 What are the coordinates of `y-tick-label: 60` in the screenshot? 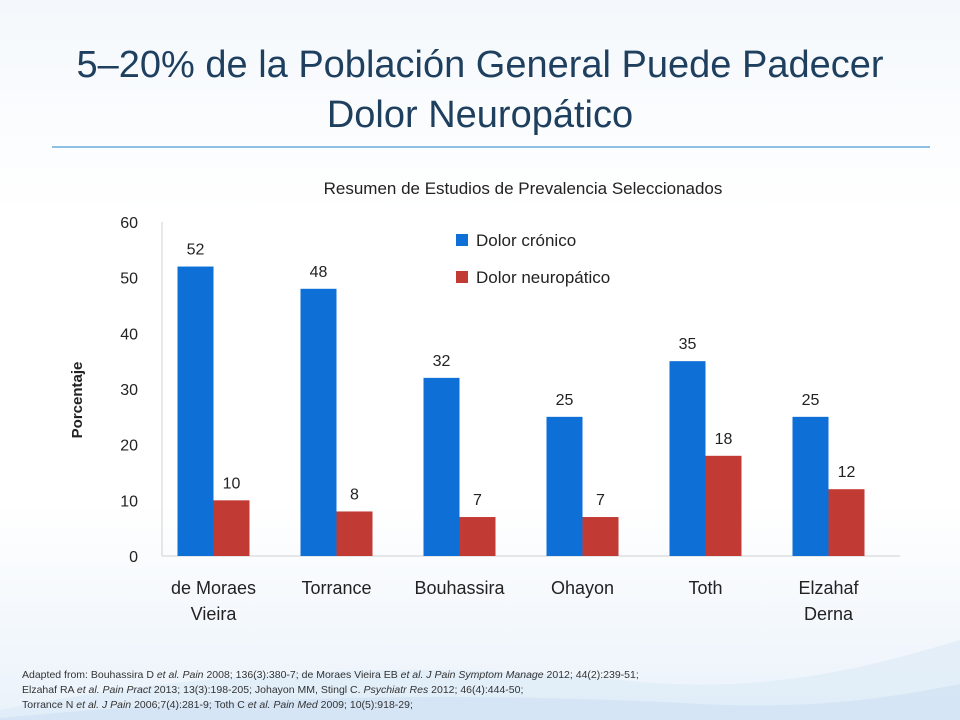 It's located at (129, 223).